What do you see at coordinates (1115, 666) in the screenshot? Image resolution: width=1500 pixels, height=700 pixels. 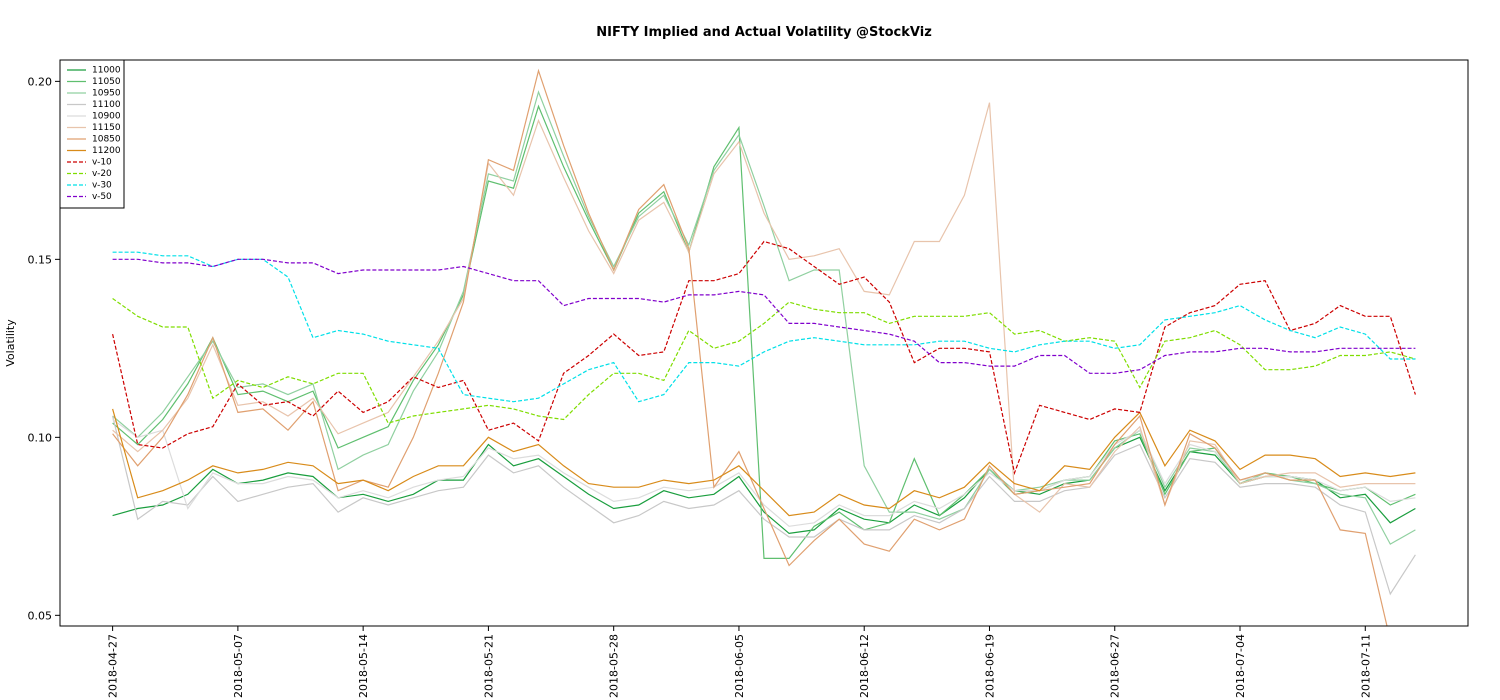 I see `x-tick-label: 2018-06-27` at bounding box center [1115, 666].